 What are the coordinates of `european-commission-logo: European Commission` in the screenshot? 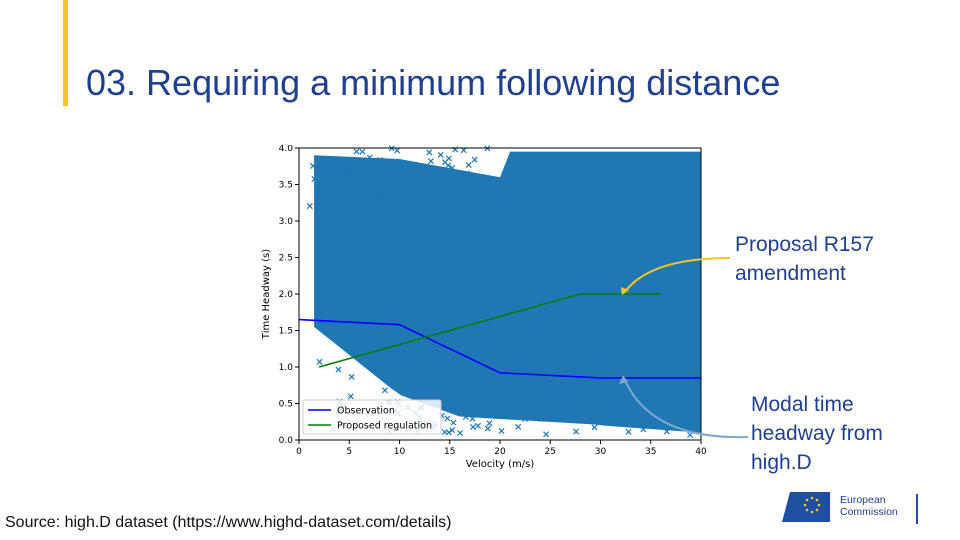 It's located at (850, 508).